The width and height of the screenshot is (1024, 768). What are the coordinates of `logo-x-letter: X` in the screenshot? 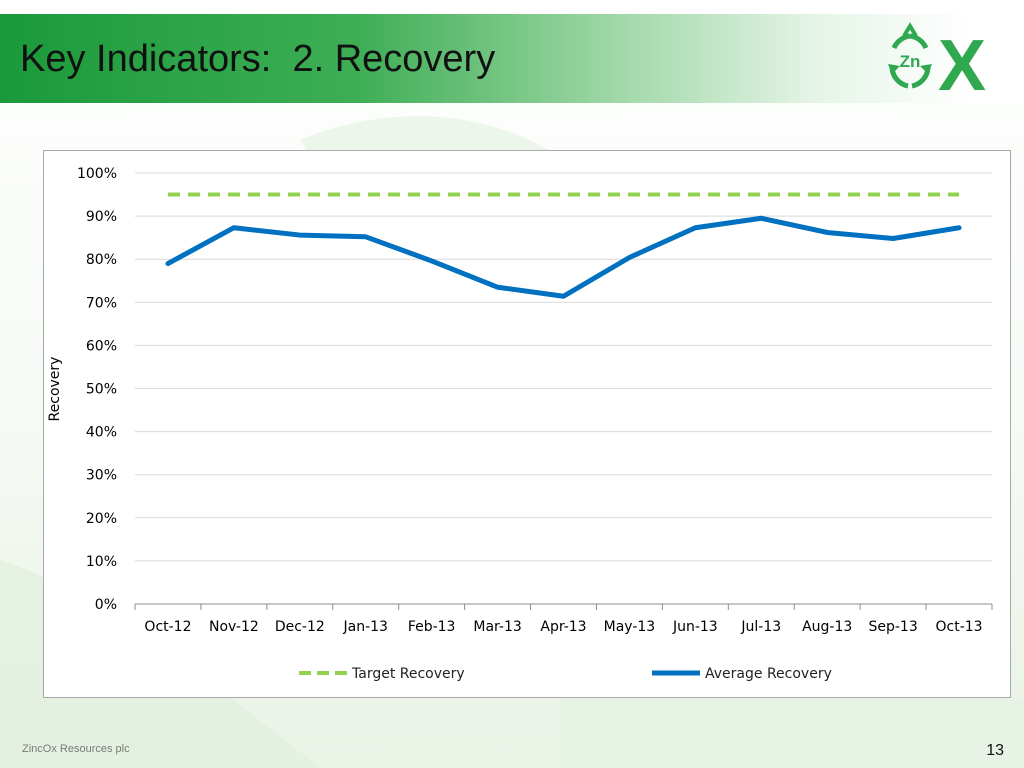 It's located at (962, 63).